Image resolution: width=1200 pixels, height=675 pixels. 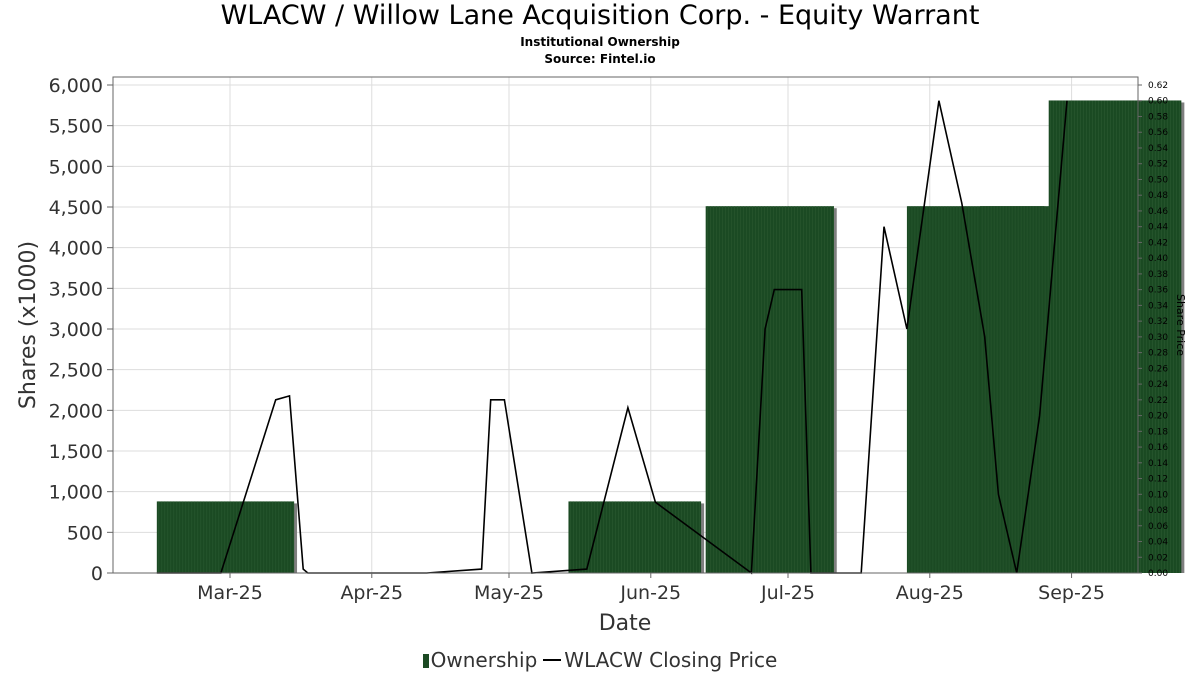 What do you see at coordinates (371, 593) in the screenshot?
I see `x-tick-label: Apr-25` at bounding box center [371, 593].